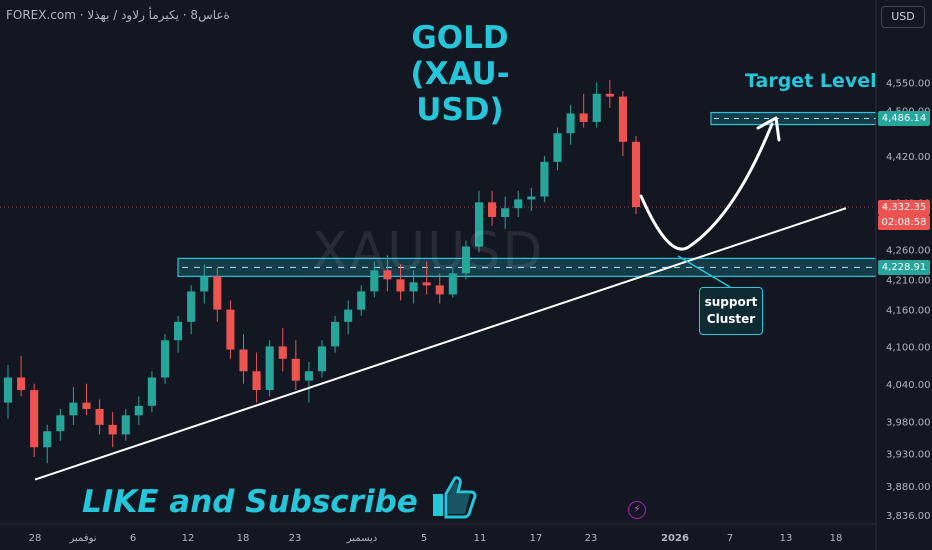  Describe the element at coordinates (811, 81) in the screenshot. I see `target-level-label: Target Level` at that location.